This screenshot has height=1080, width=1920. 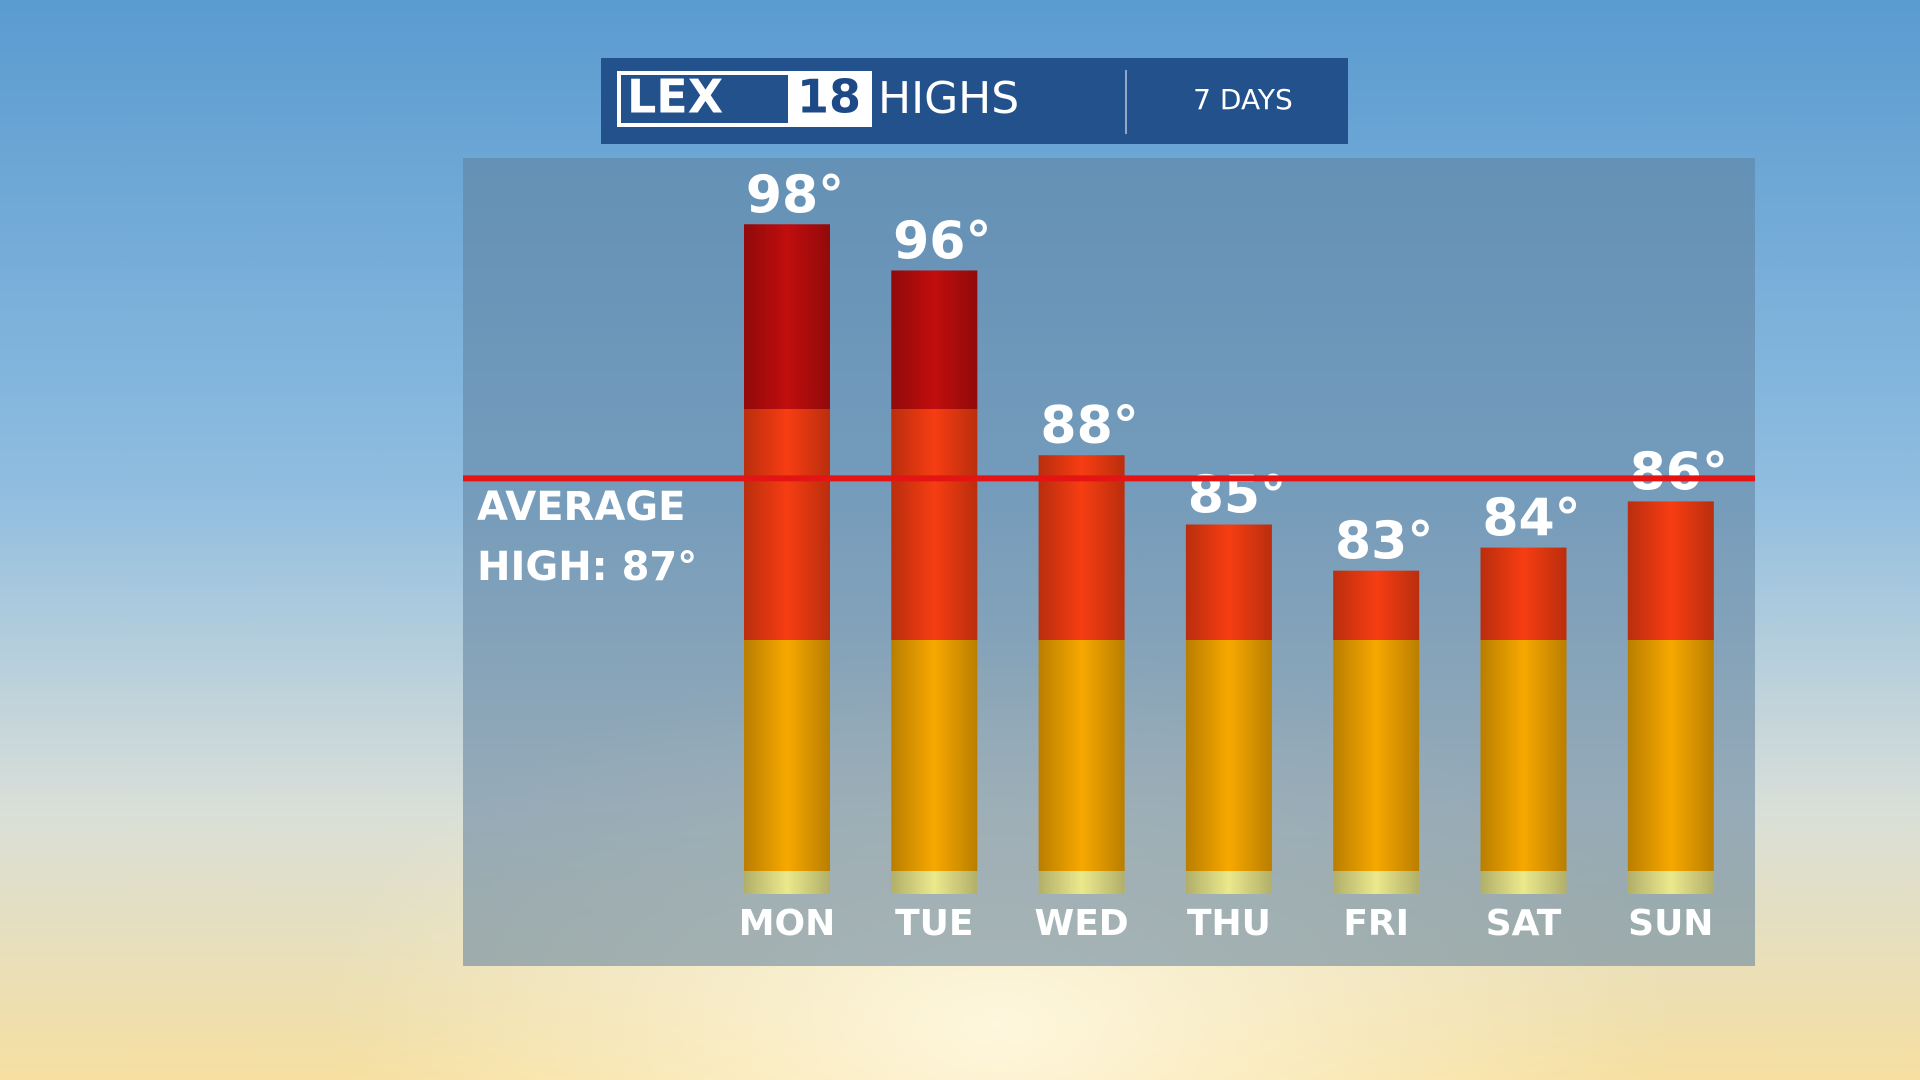 What do you see at coordinates (1229, 923) in the screenshot?
I see `x-tick-label: THU` at bounding box center [1229, 923].